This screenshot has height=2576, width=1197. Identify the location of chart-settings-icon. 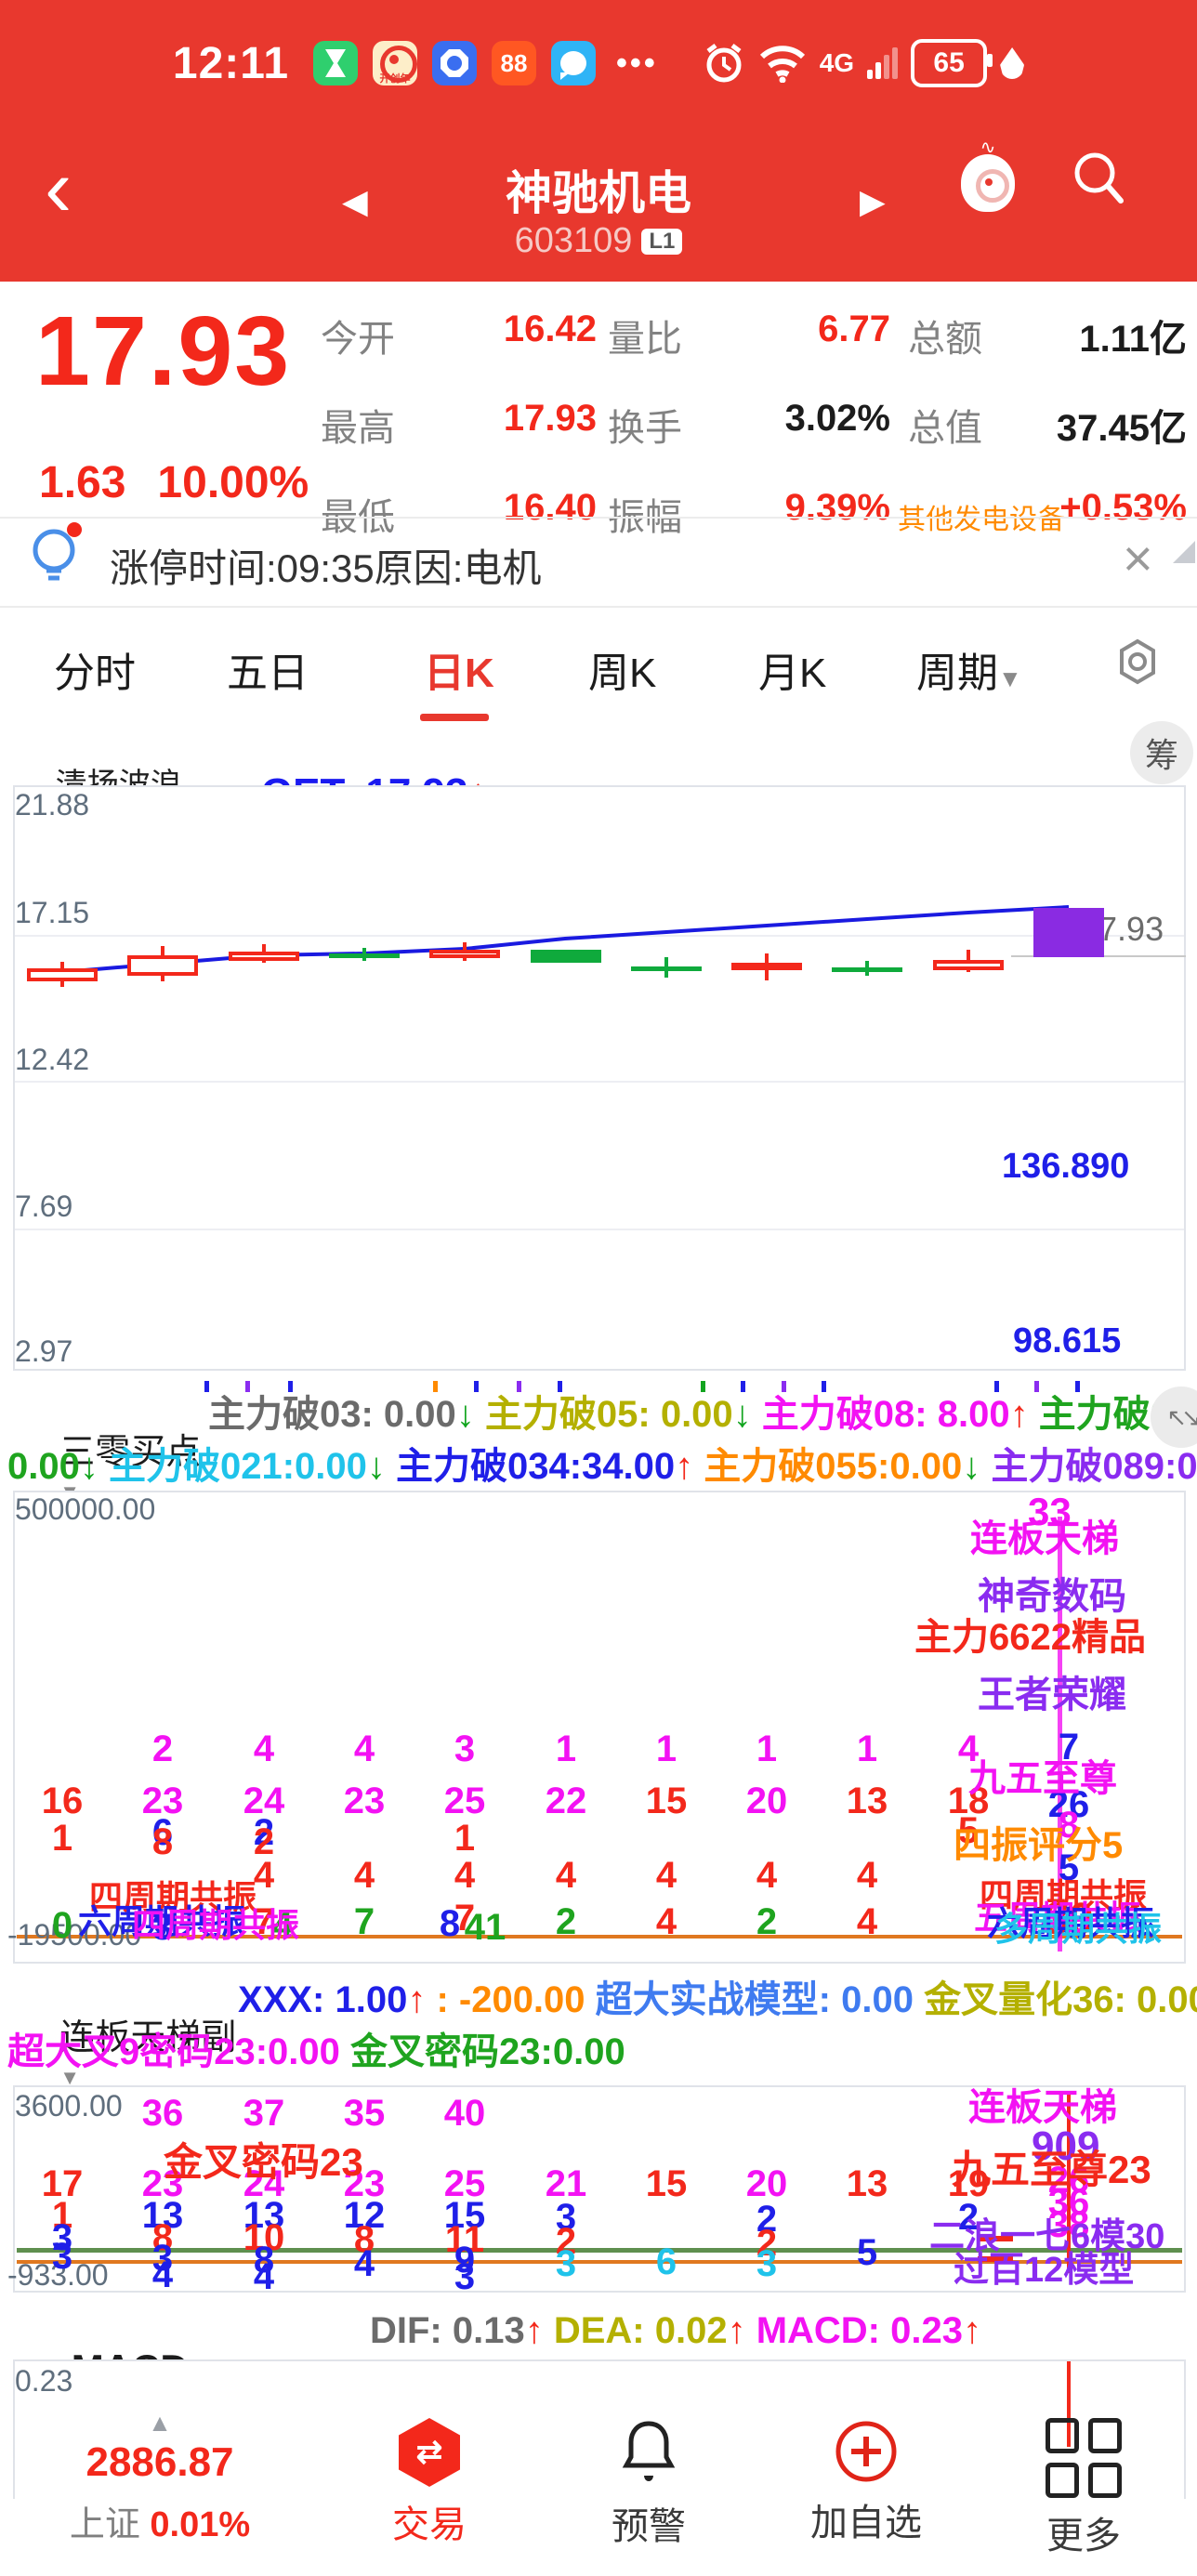
(1137, 661).